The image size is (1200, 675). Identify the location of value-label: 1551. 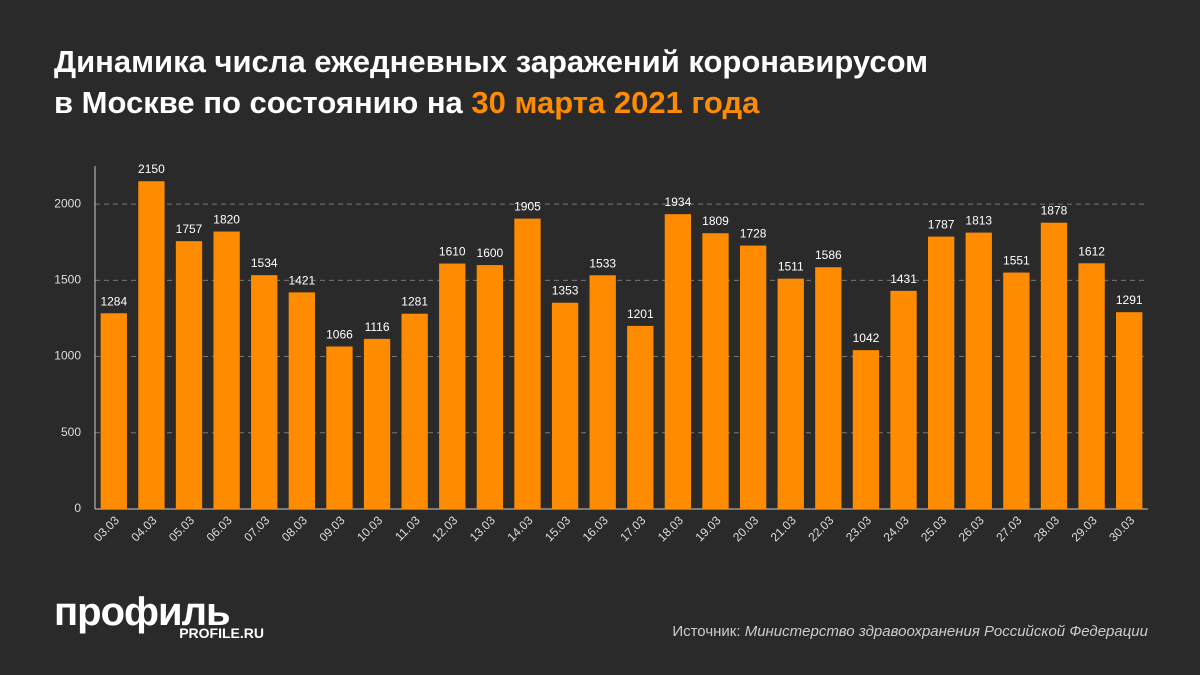
(1016, 261).